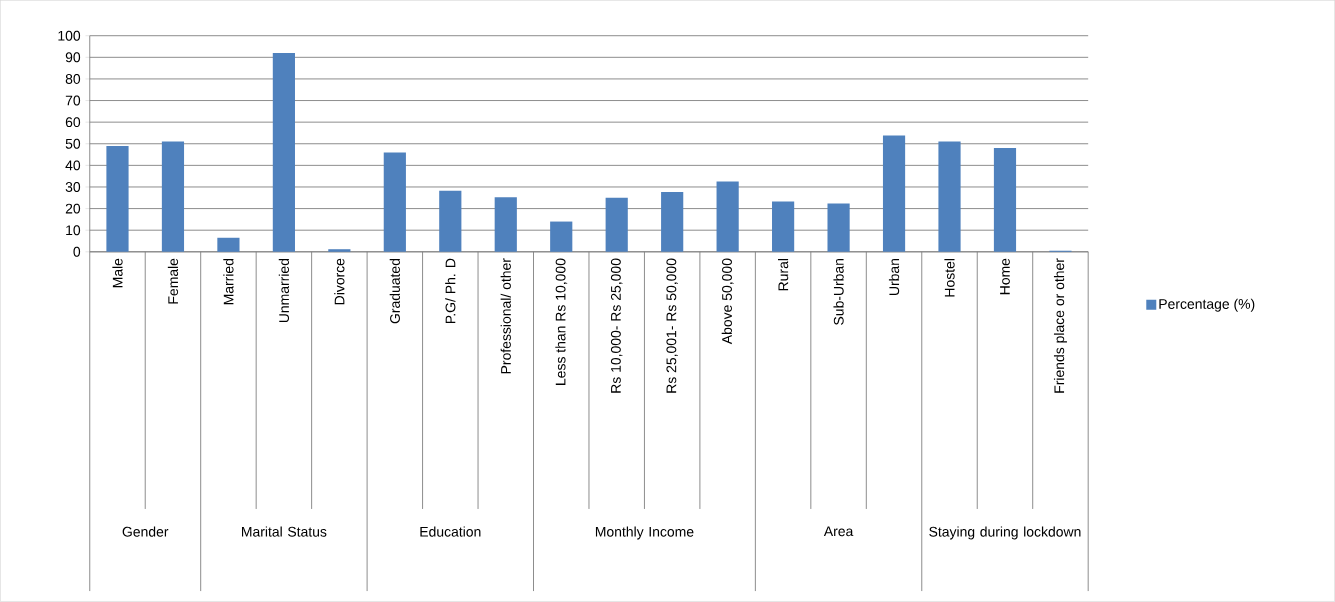  What do you see at coordinates (838, 292) in the screenshot?
I see `x-tick-label: Sub-Urban` at bounding box center [838, 292].